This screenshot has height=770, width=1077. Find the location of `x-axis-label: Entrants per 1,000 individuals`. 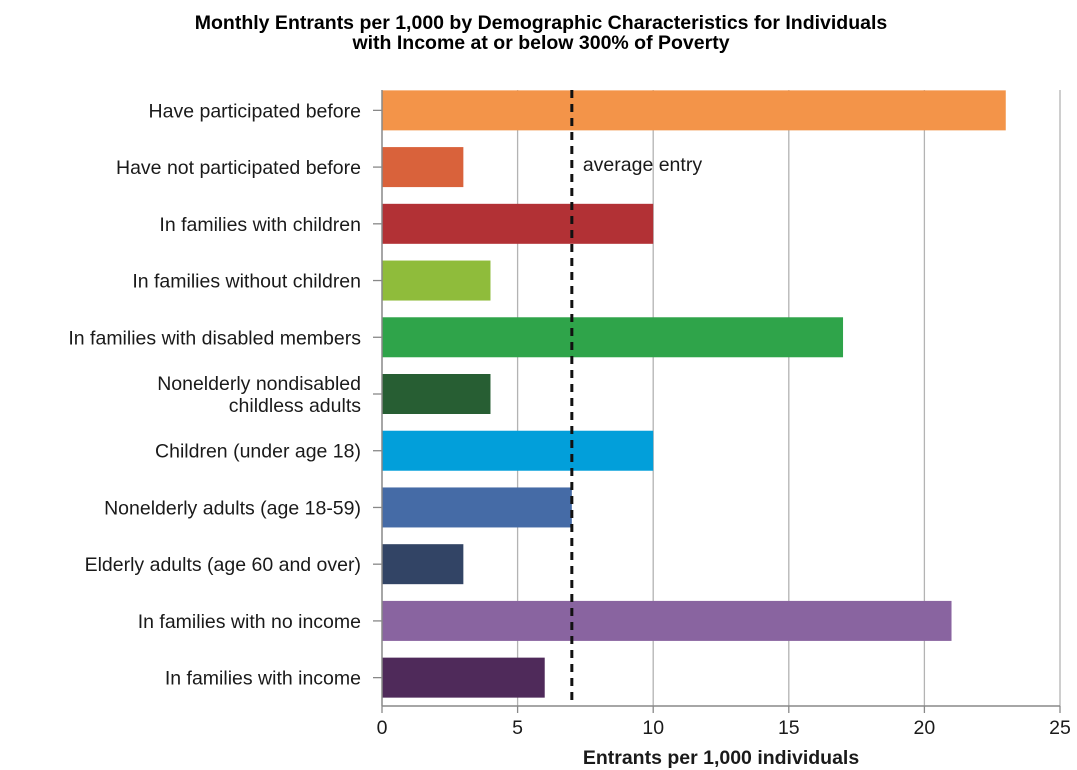

x-axis-label: Entrants per 1,000 individuals is located at coordinates (721, 758).